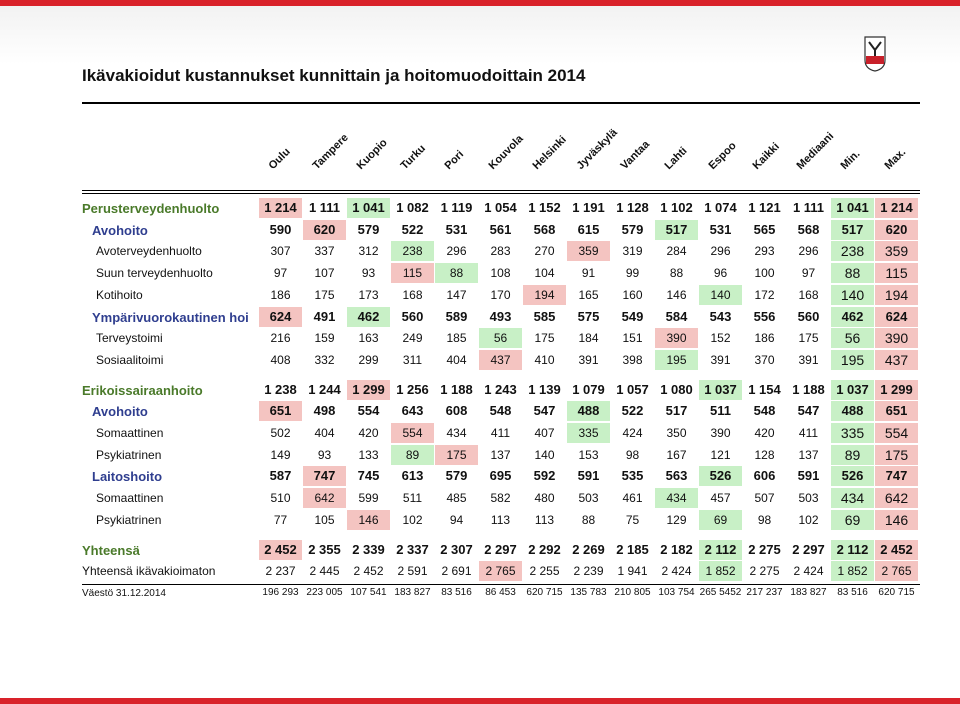 The height and width of the screenshot is (704, 960). What do you see at coordinates (279, 158) in the screenshot?
I see `column-header: Oulu` at bounding box center [279, 158].